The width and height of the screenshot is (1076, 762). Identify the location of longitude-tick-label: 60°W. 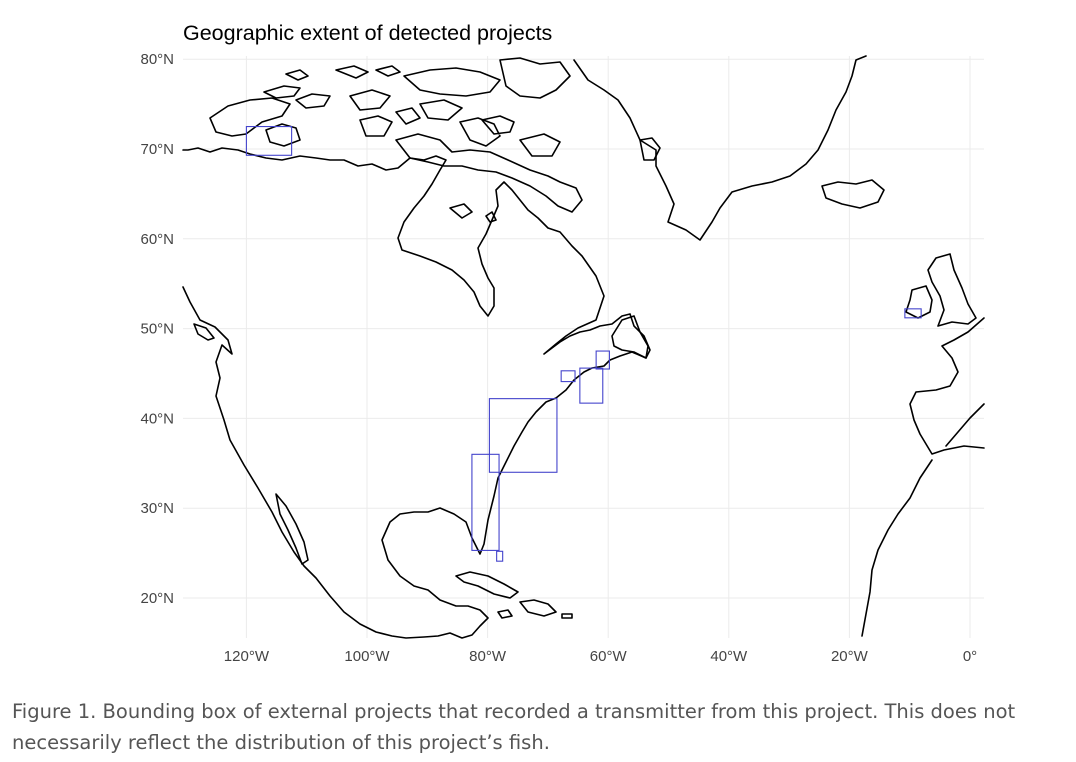
(609, 656).